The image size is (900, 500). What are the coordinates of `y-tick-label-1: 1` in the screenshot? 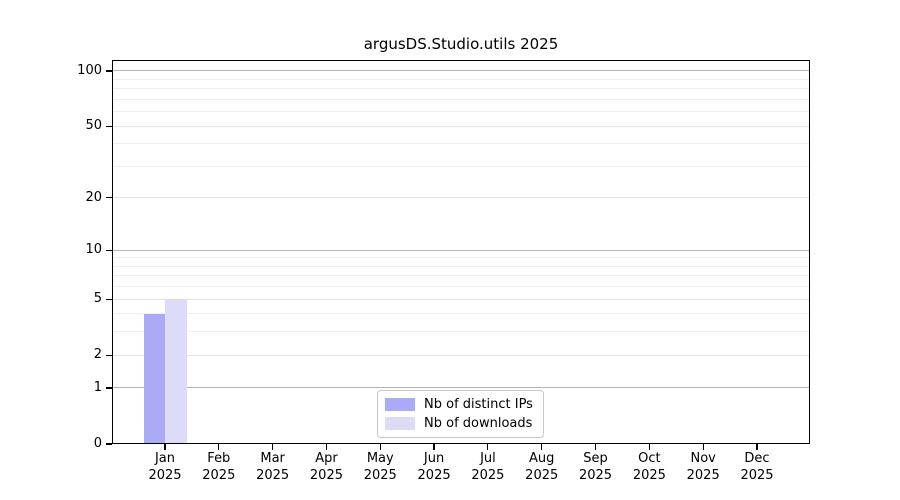 It's located at (97, 387).